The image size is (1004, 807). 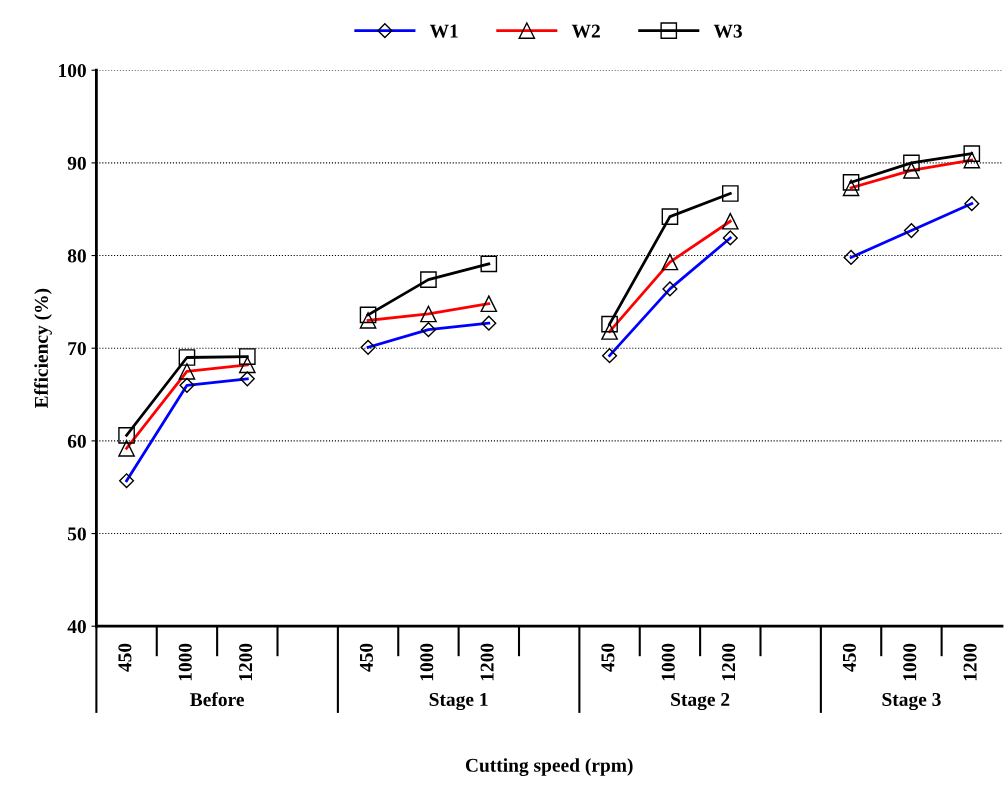 What do you see at coordinates (76, 256) in the screenshot?
I see `y-tick-label: 80` at bounding box center [76, 256].